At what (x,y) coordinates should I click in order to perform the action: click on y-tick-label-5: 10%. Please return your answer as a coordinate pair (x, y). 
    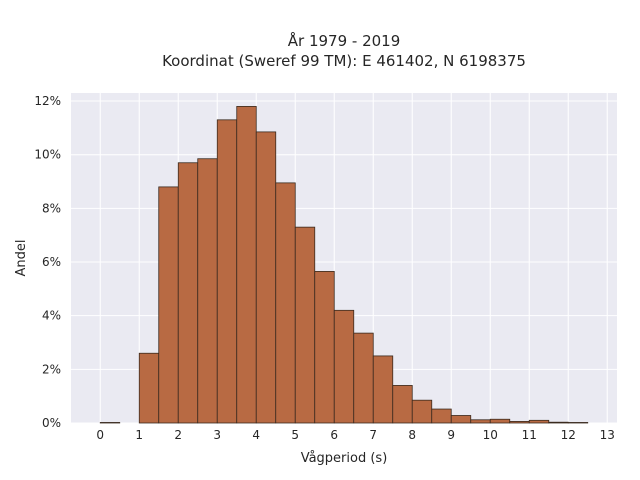
    Looking at the image, I should click on (47, 155).